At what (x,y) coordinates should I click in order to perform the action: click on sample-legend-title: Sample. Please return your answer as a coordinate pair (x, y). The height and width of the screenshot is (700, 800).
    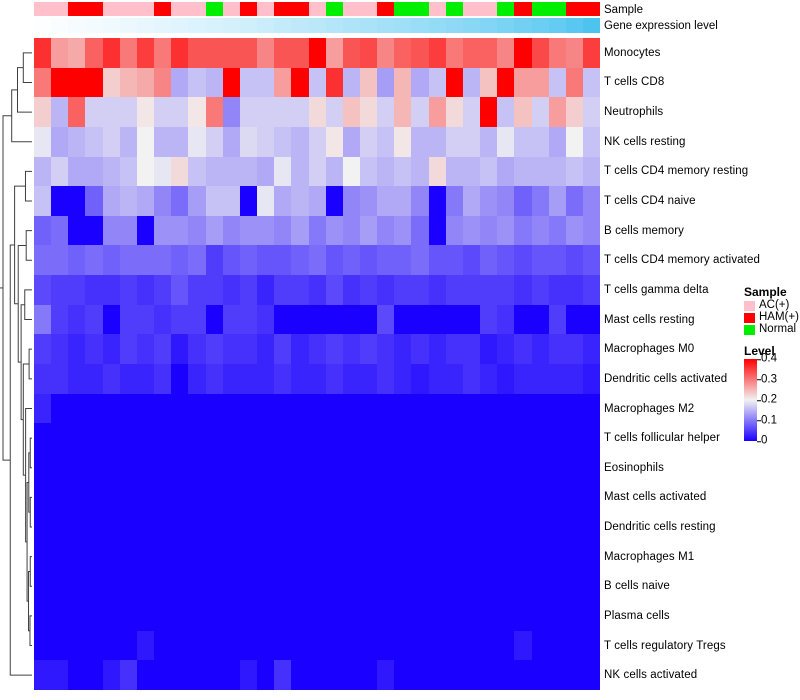
    Looking at the image, I should click on (765, 292).